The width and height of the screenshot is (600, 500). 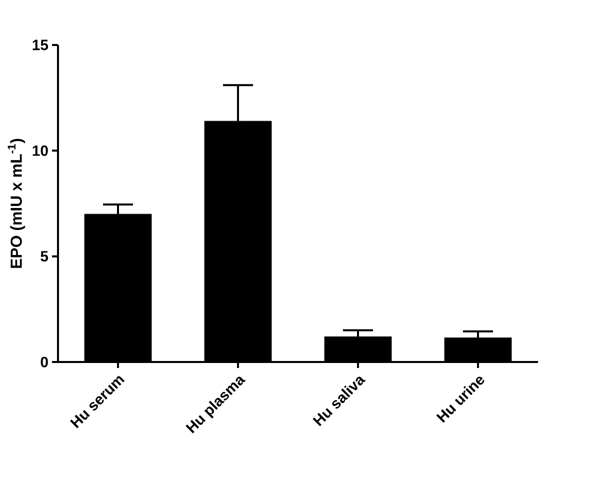 I want to click on y-tick-label: 15, so click(x=40, y=45).